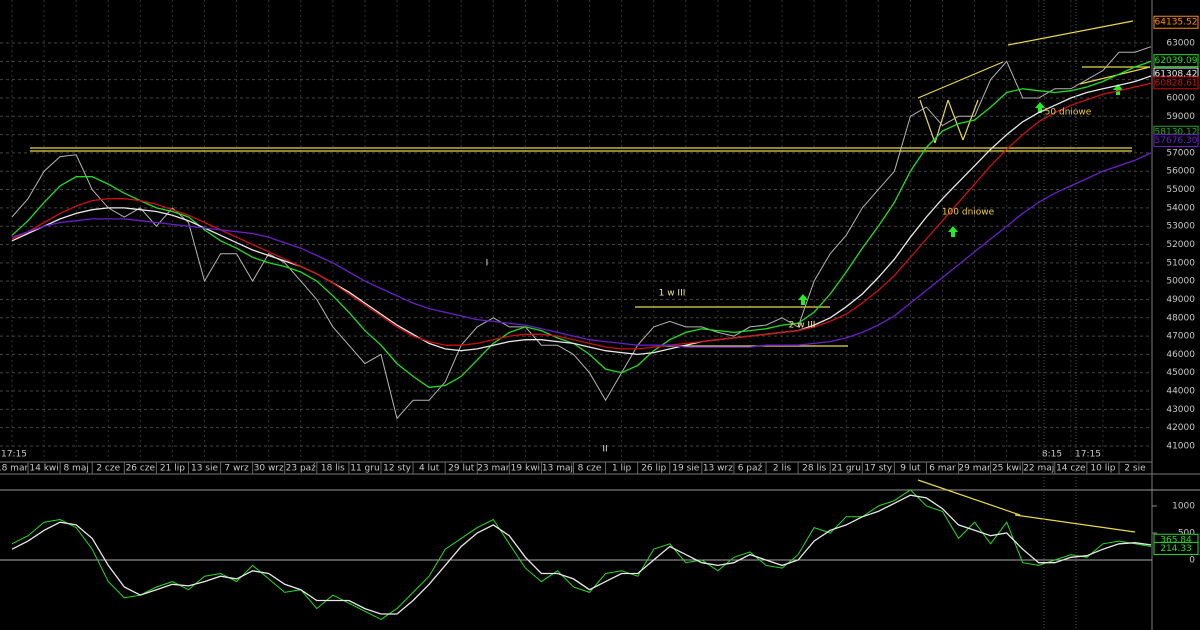  Describe the element at coordinates (364, 469) in the screenshot. I see `x-tick-label: 11 gru` at that location.